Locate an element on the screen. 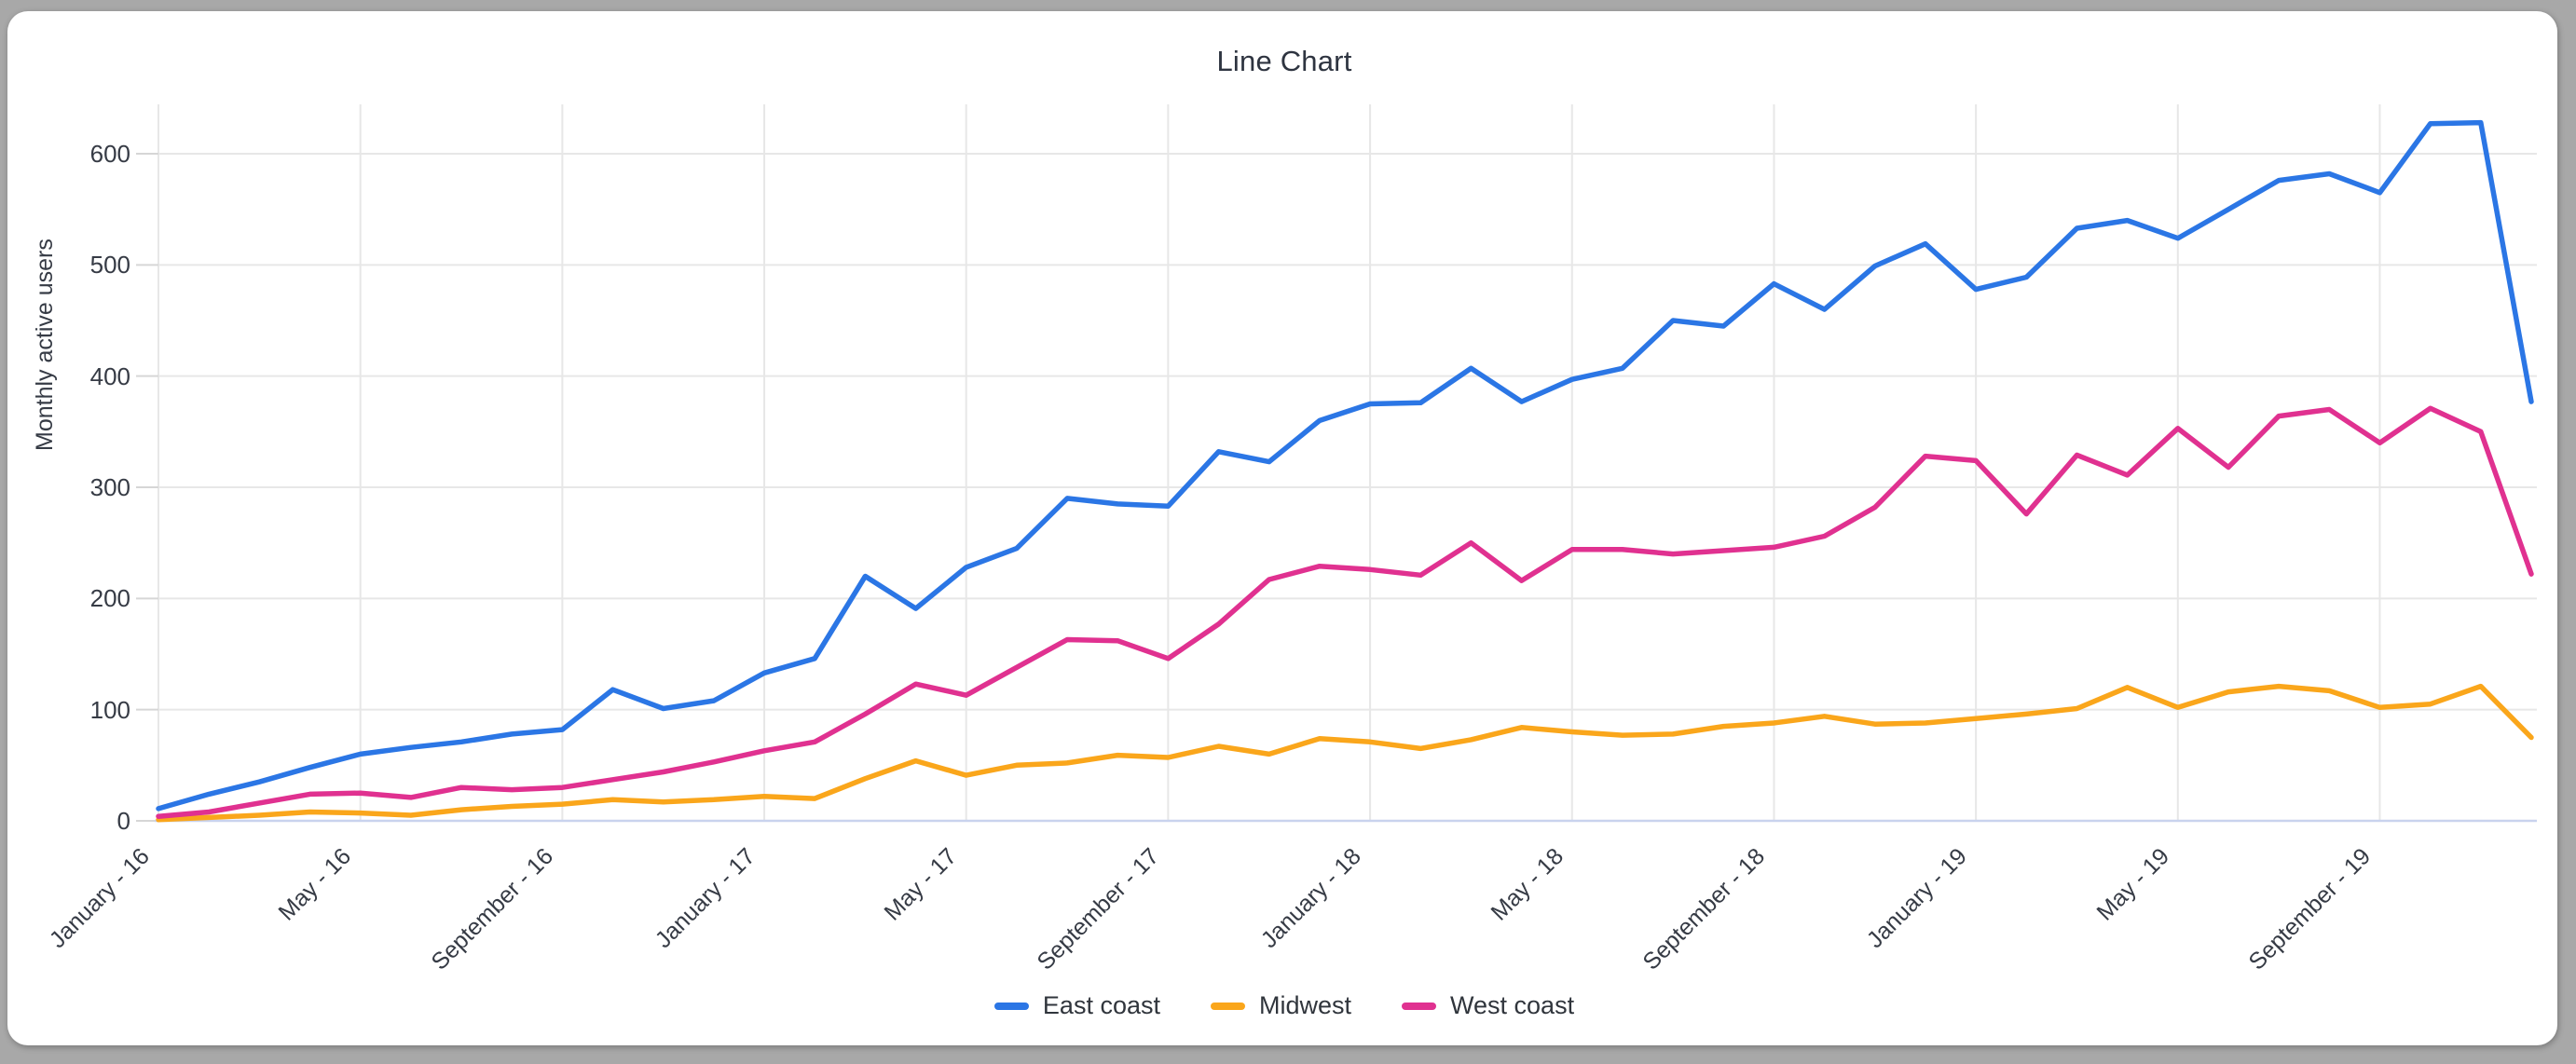 This screenshot has width=2576, height=1064. legend-item-west-coast: West coast is located at coordinates (1488, 1005).